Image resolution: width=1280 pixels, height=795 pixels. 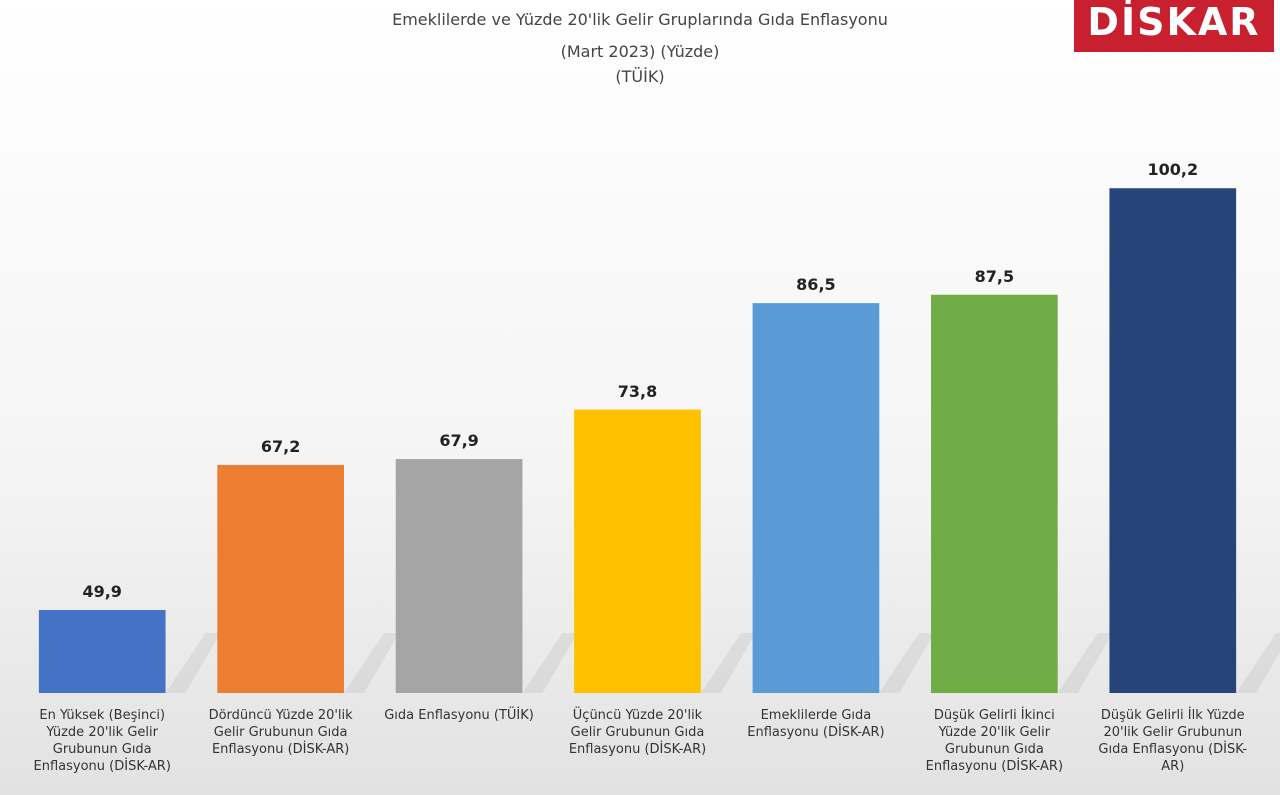 I want to click on chart-subtitle: (Mart 2023) (Yüzde), so click(x=640, y=51).